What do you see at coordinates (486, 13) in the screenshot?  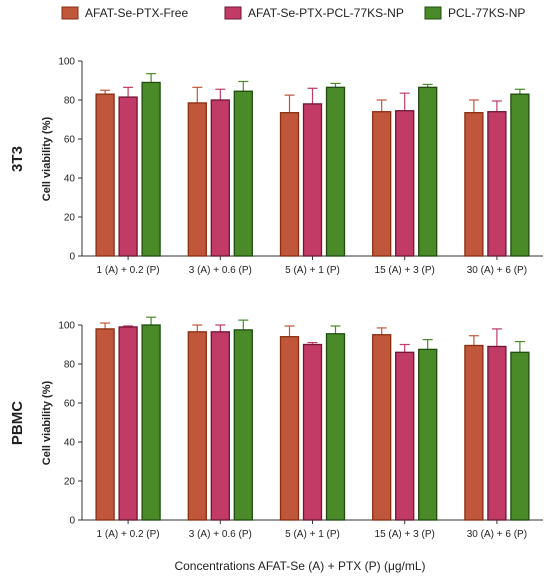 I see `legend-label-pcl: PCL-77KS-NP` at bounding box center [486, 13].